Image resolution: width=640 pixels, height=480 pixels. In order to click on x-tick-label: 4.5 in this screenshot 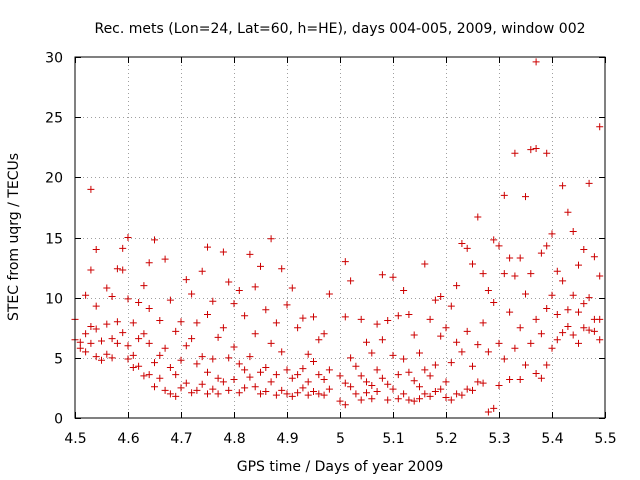, I will do `click(75, 439)`.